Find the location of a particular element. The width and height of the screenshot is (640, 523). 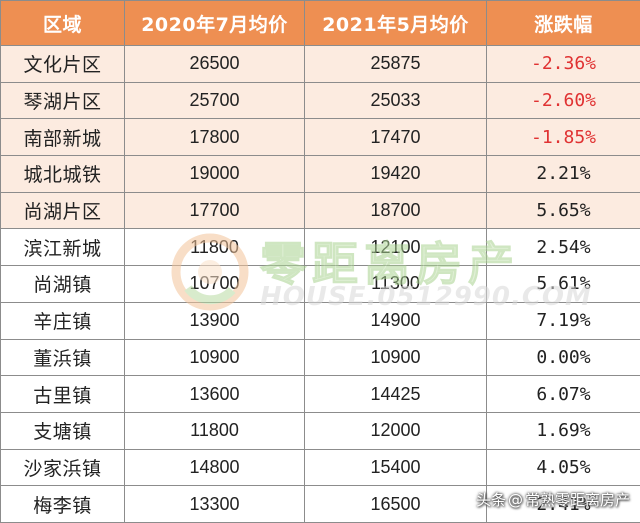

price-2021-05-cell: 10900 is located at coordinates (396, 357).